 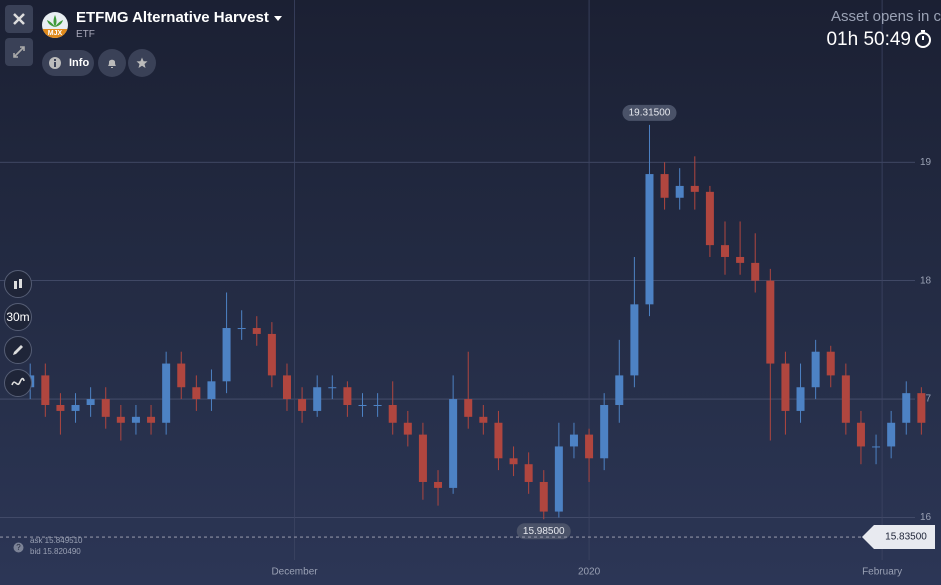 I want to click on status-text: Asset opens in c, so click(x=885, y=16).